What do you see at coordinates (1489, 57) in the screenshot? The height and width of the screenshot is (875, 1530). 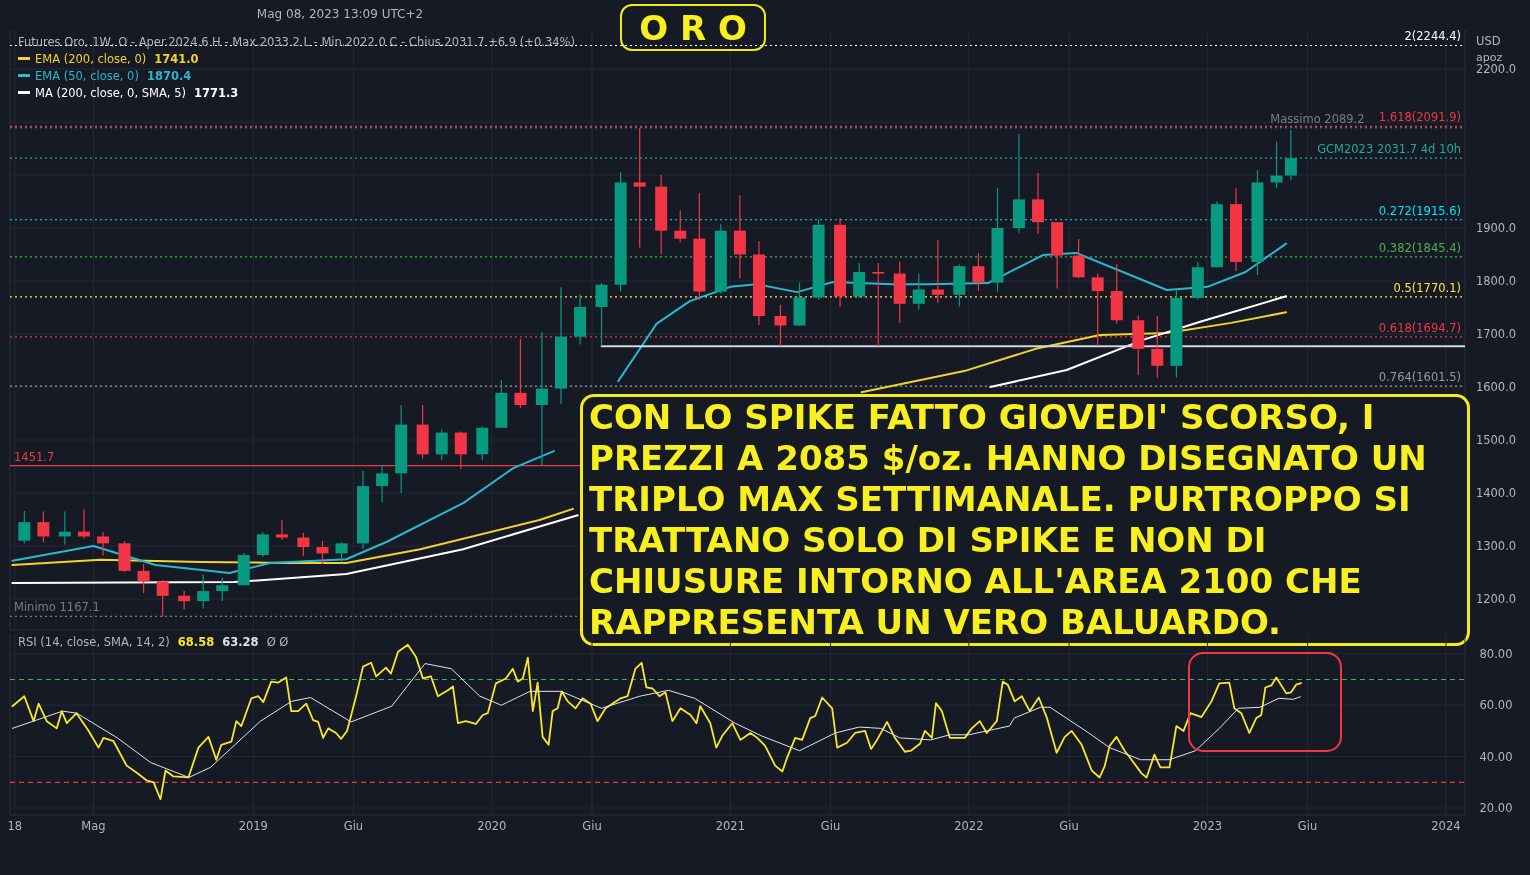 I see `text: apoz` at bounding box center [1489, 57].